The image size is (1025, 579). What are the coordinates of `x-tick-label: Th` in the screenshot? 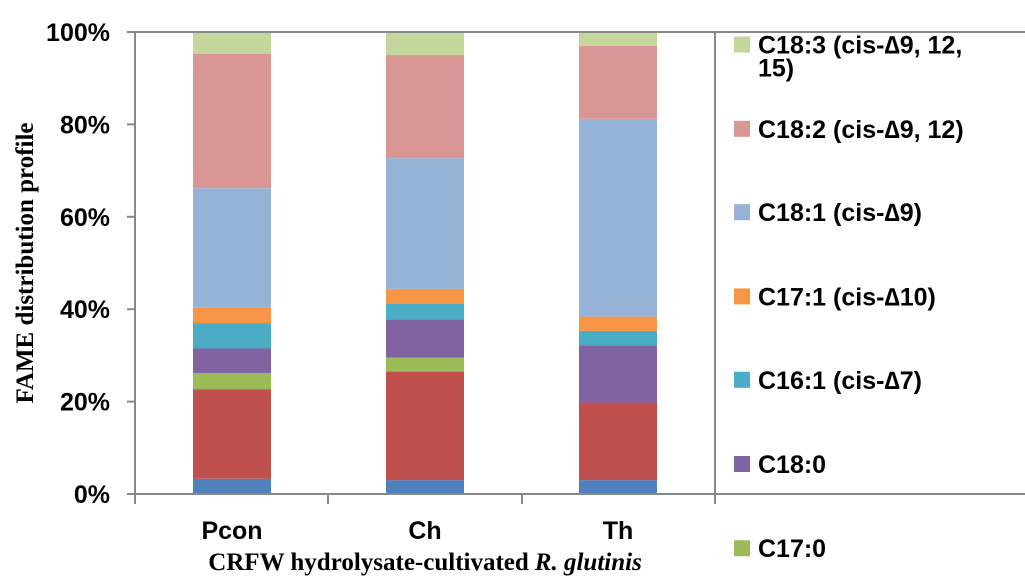 It's located at (618, 531).